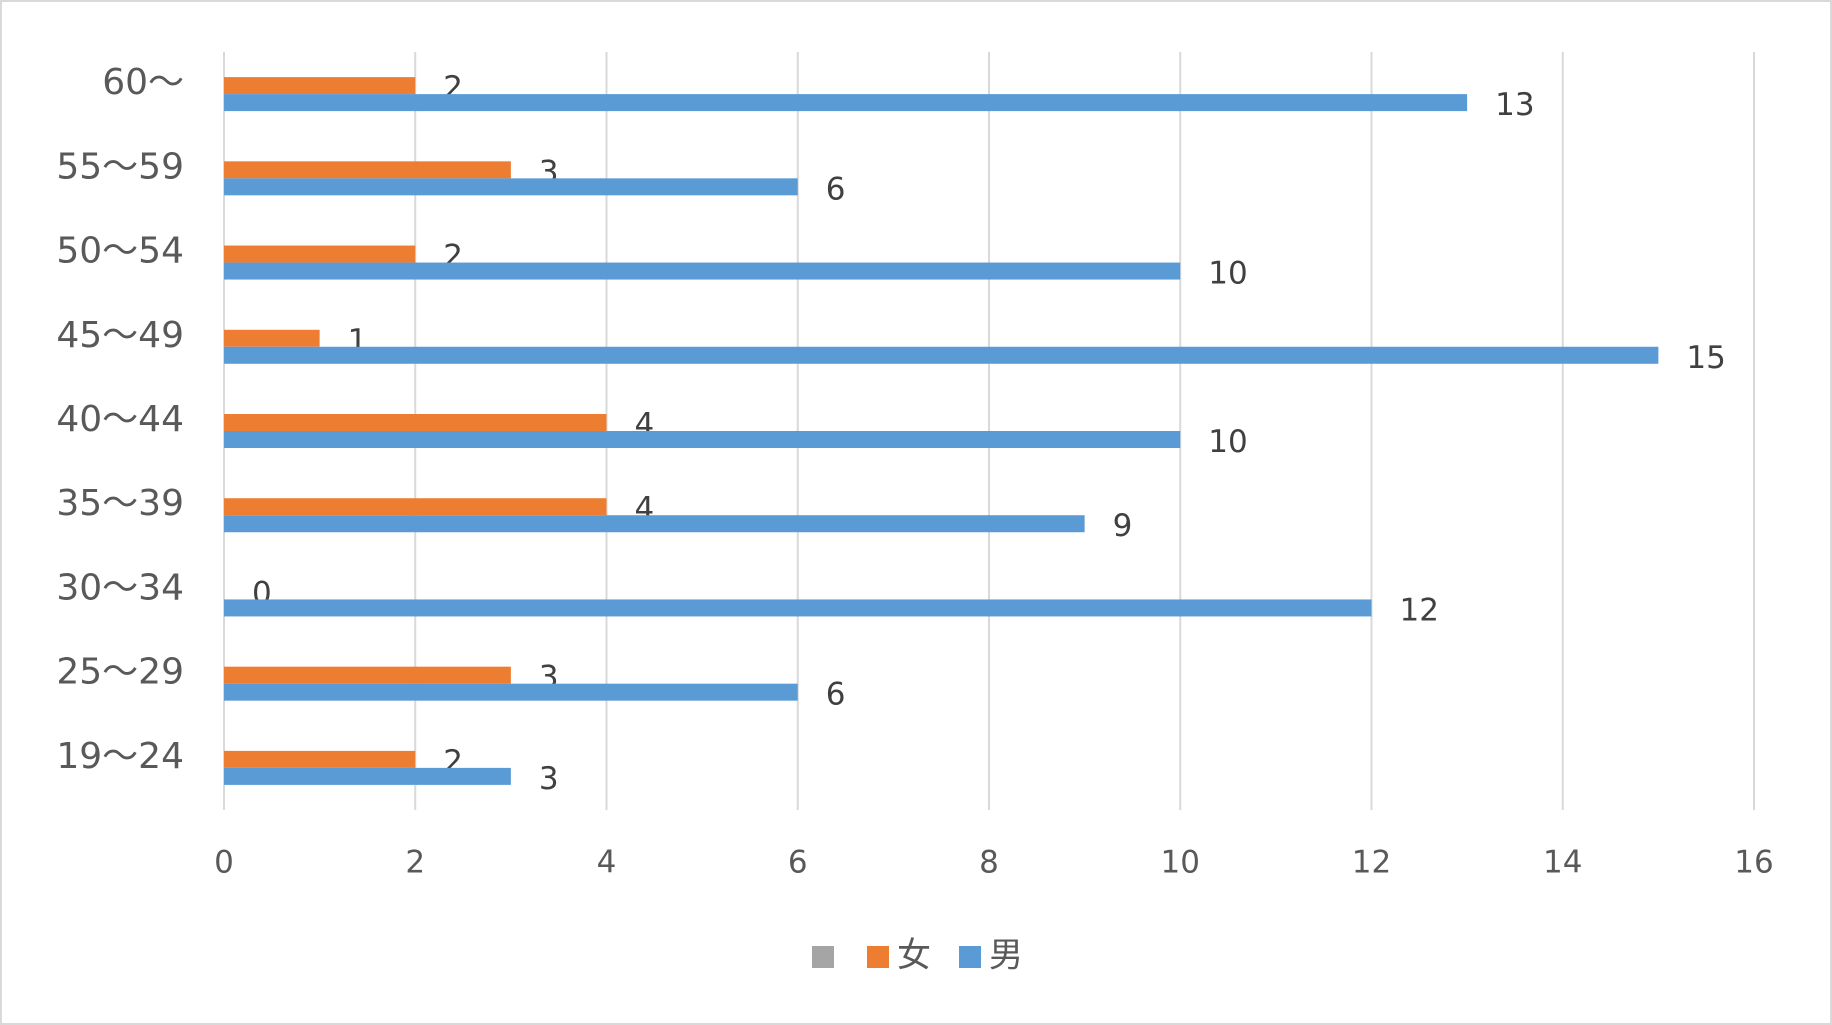 The width and height of the screenshot is (1832, 1025). What do you see at coordinates (120, 756) in the screenshot?
I see `y-tick-label: 19～24` at bounding box center [120, 756].